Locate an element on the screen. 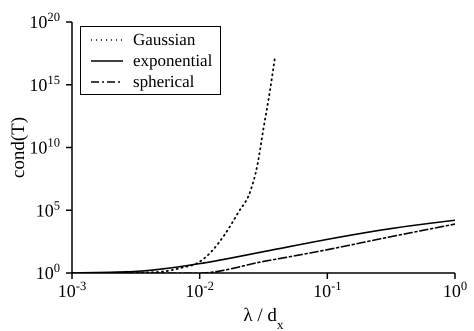 This screenshot has height=331, width=474. legend-label: Gaussian is located at coordinates (164, 39).